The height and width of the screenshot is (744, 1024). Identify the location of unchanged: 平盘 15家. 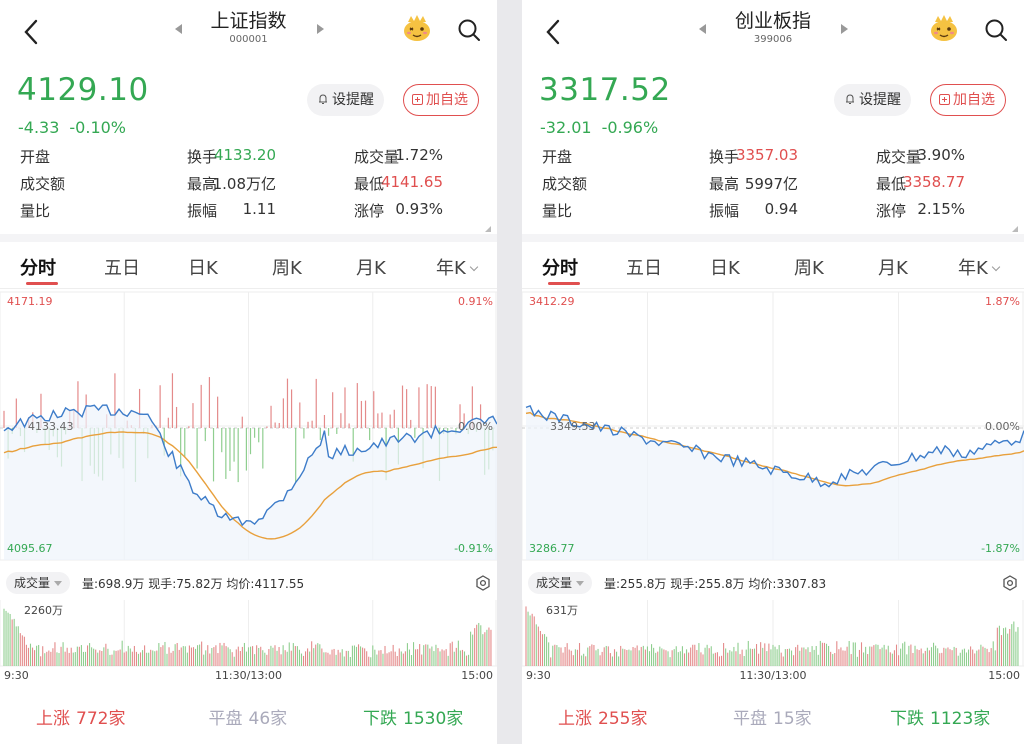
(772, 716).